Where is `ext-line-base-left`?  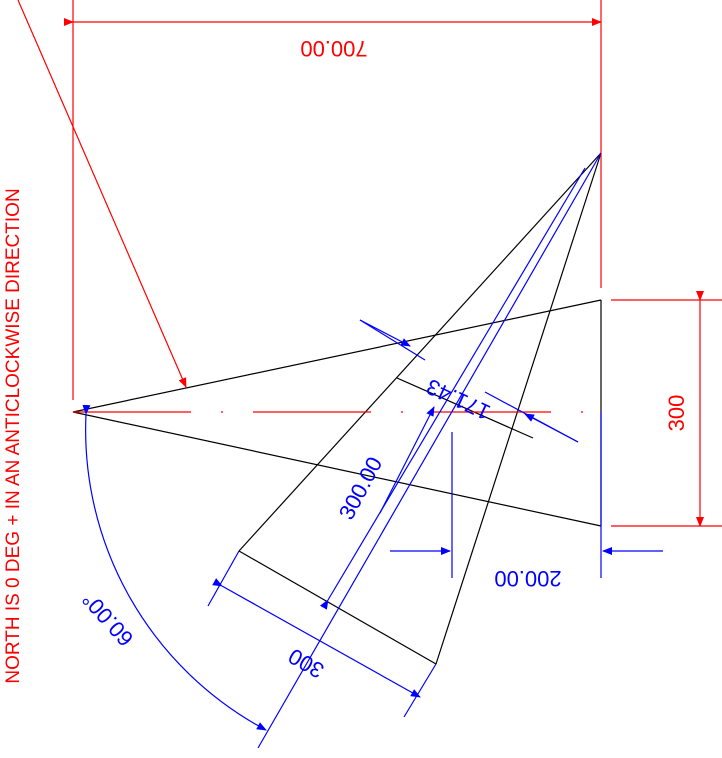 ext-line-base-left is located at coordinates (223, 578).